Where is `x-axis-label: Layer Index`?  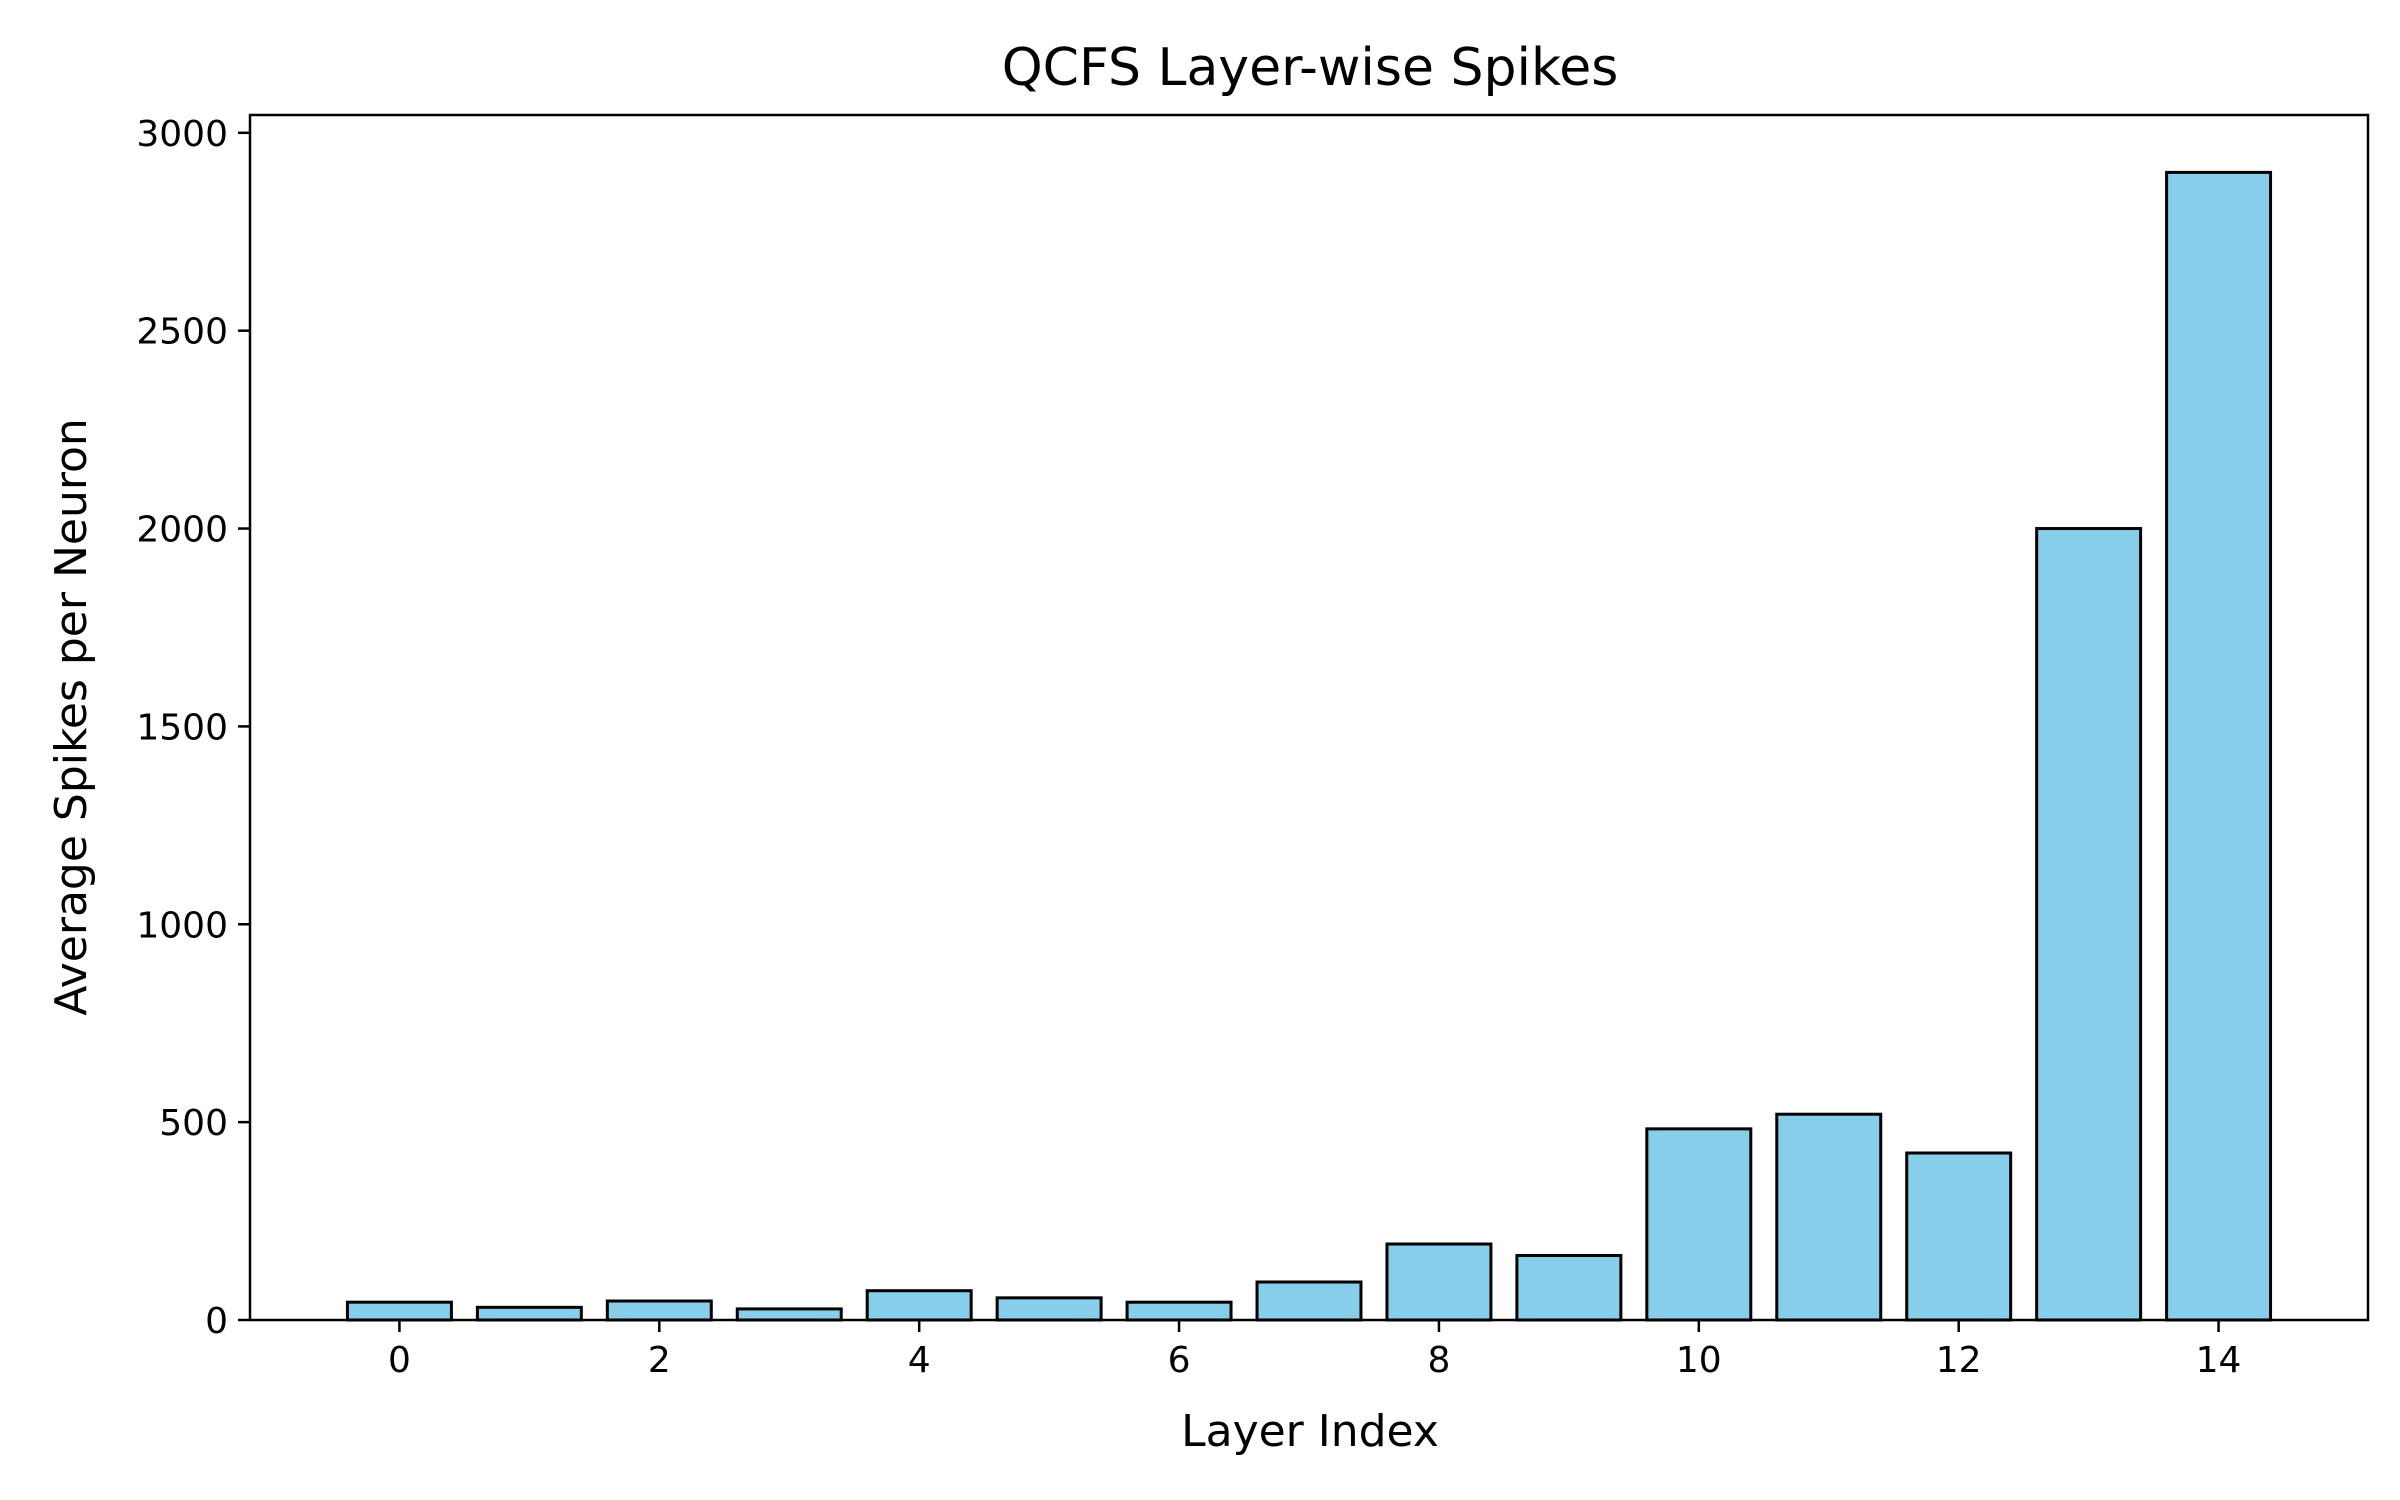
x-axis-label: Layer Index is located at coordinates (1310, 1431).